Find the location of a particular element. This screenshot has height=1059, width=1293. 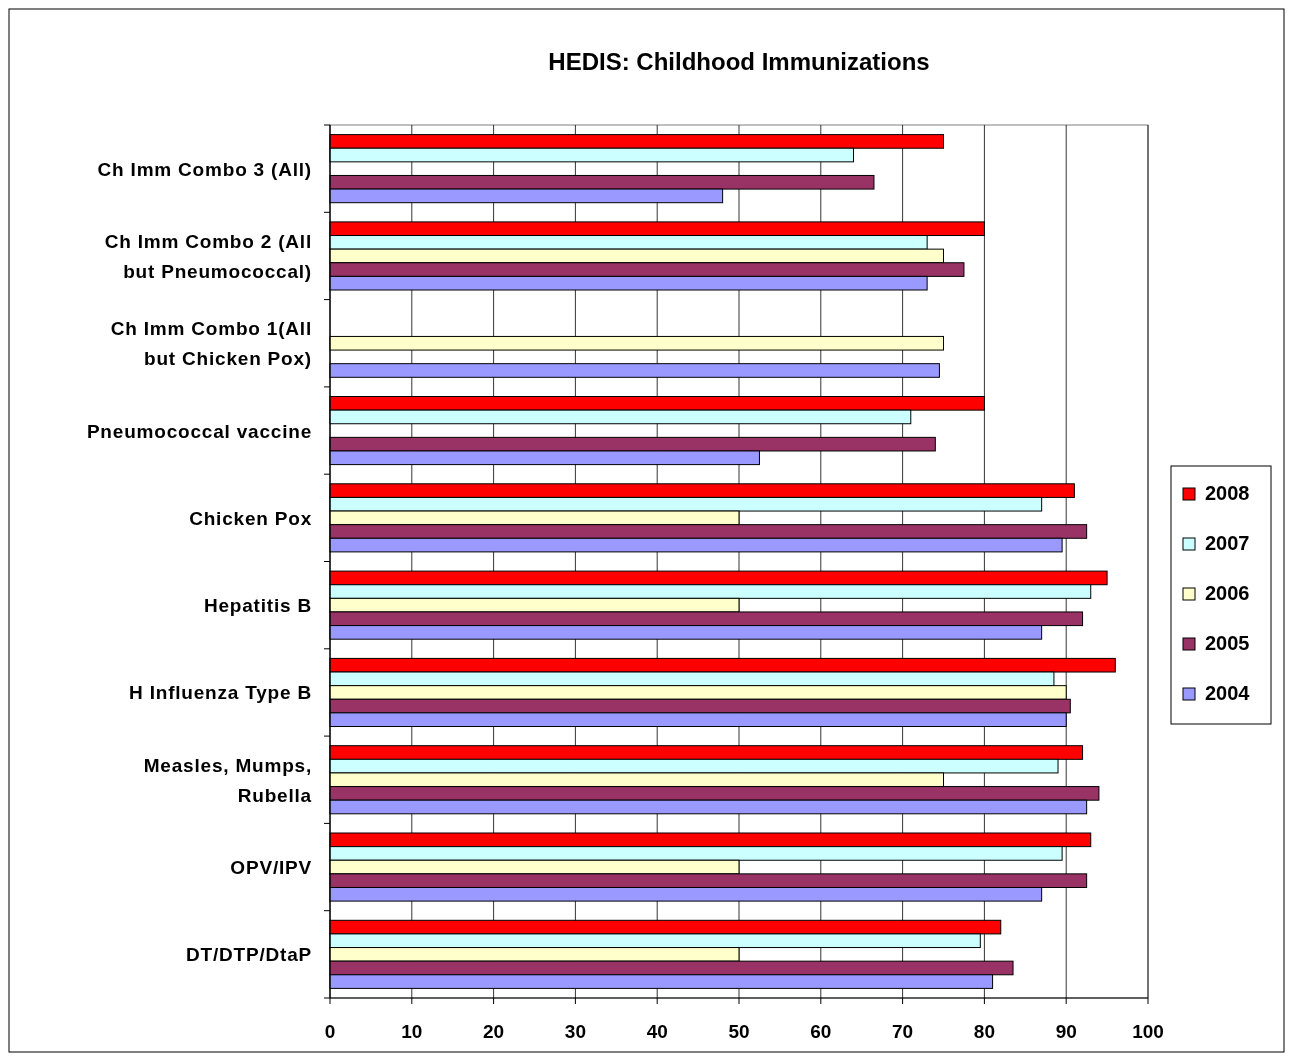

x-tick-label: 20 is located at coordinates (494, 1031).